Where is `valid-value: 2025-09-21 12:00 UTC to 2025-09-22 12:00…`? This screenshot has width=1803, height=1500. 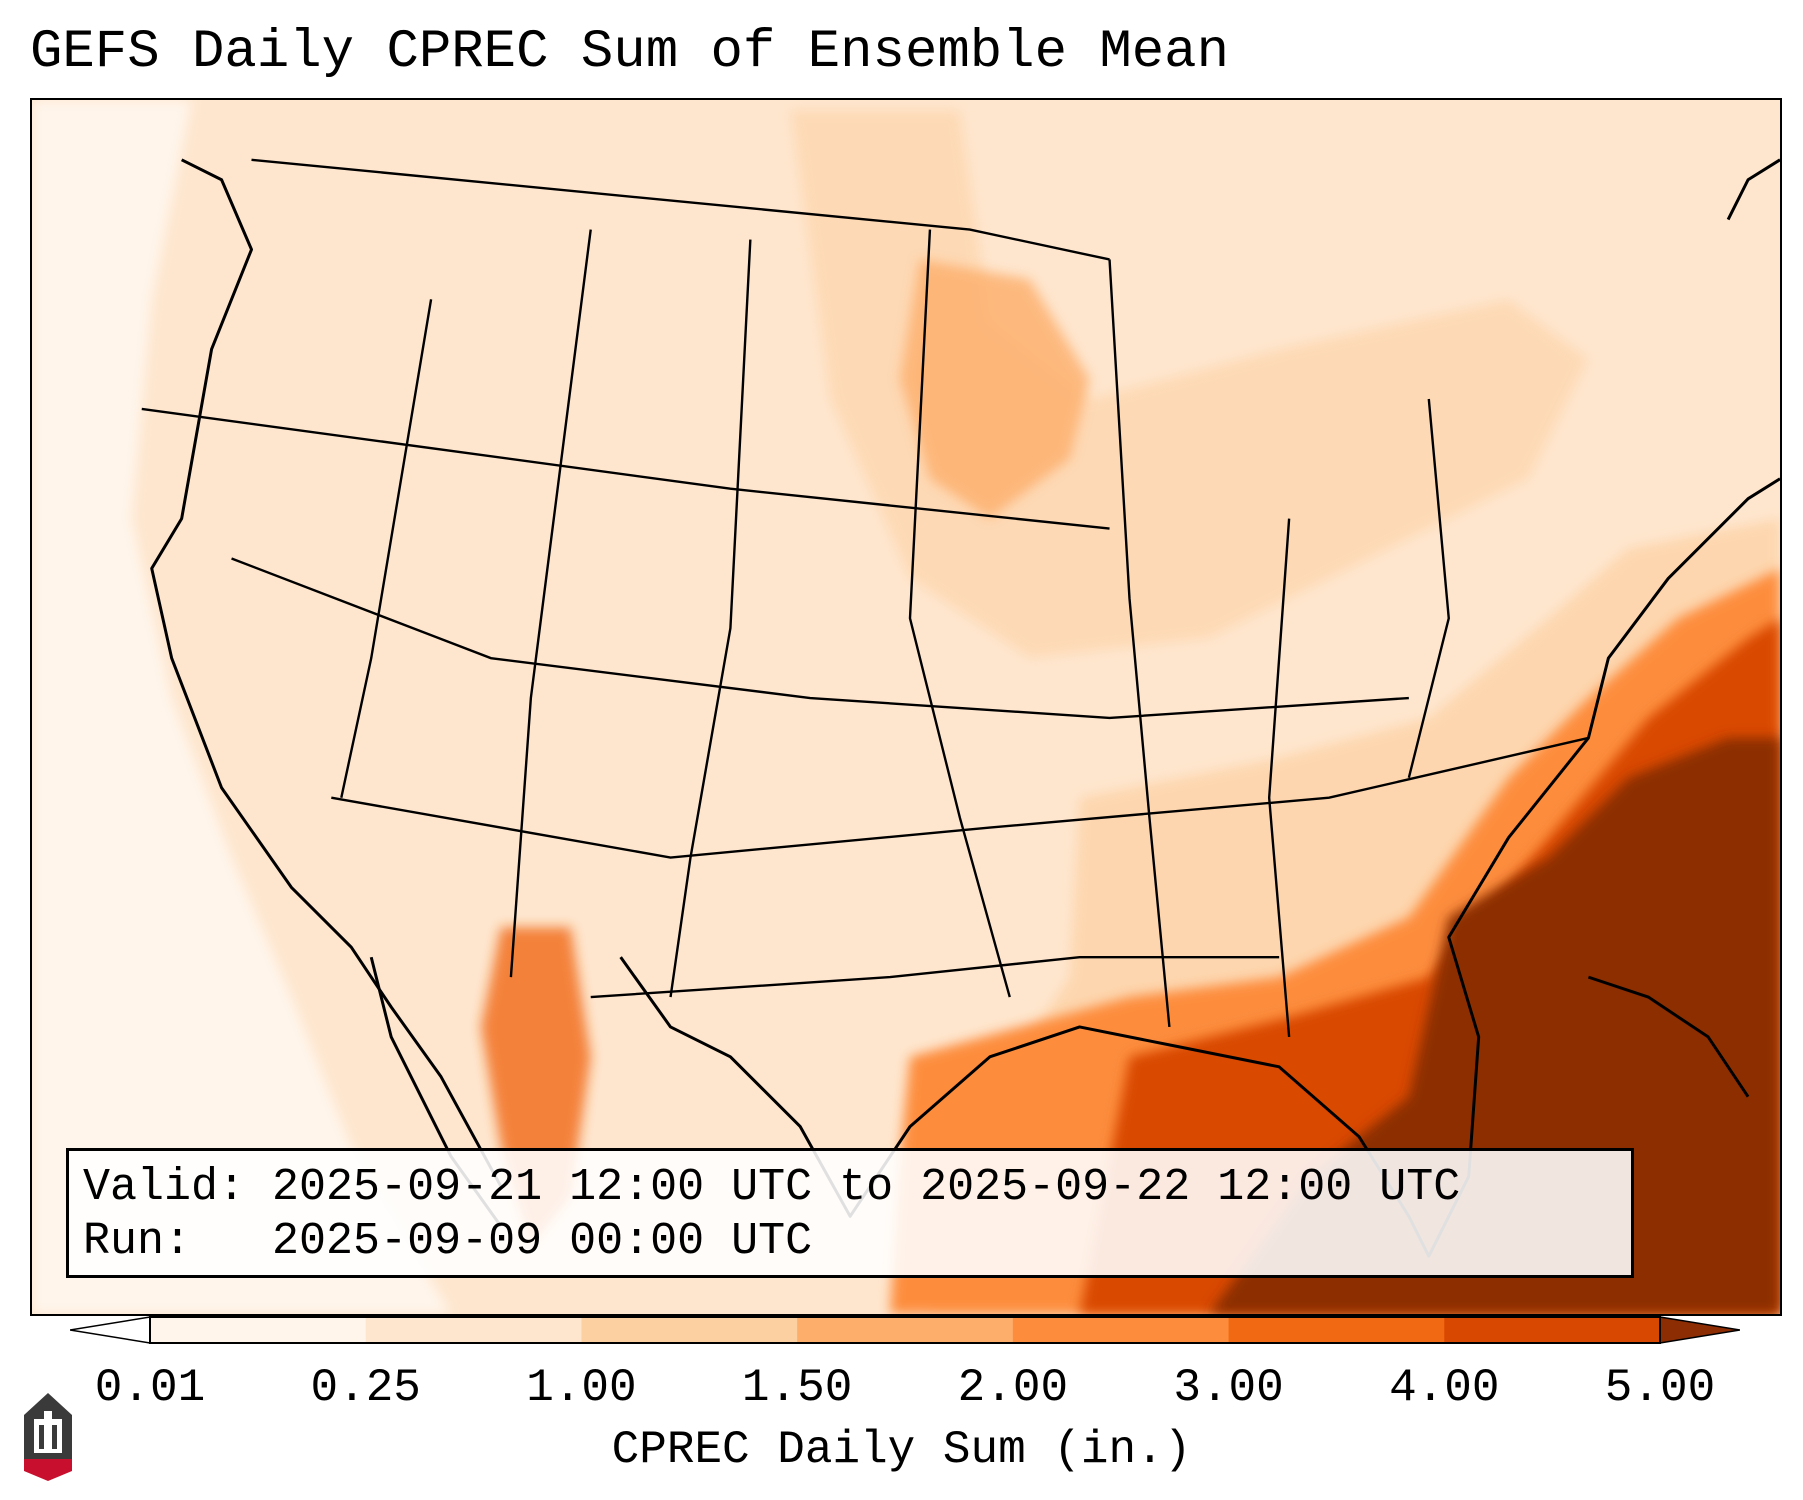
valid-value: 2025-09-21 12:00 UTC to 2025-09-22 12:00… is located at coordinates (866, 1187).